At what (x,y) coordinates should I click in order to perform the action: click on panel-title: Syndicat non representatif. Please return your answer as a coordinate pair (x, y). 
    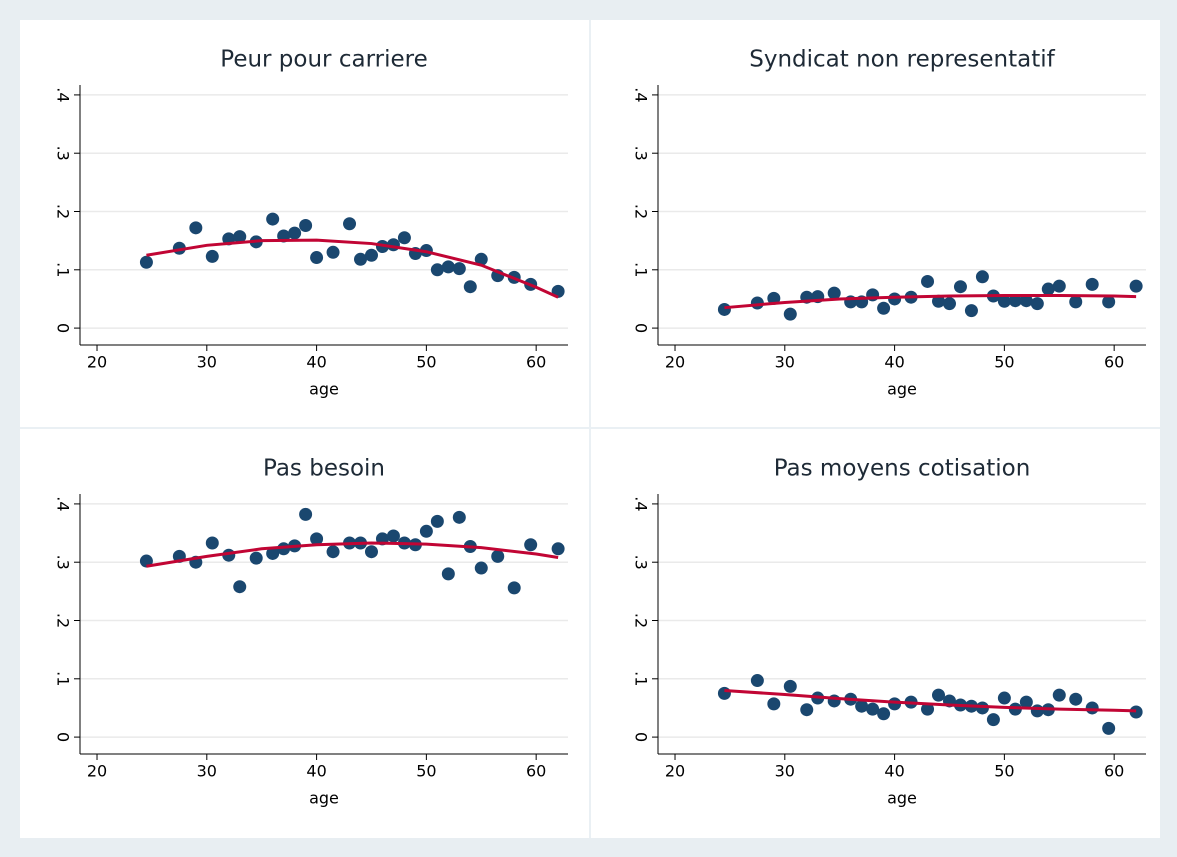
    Looking at the image, I should click on (902, 60).